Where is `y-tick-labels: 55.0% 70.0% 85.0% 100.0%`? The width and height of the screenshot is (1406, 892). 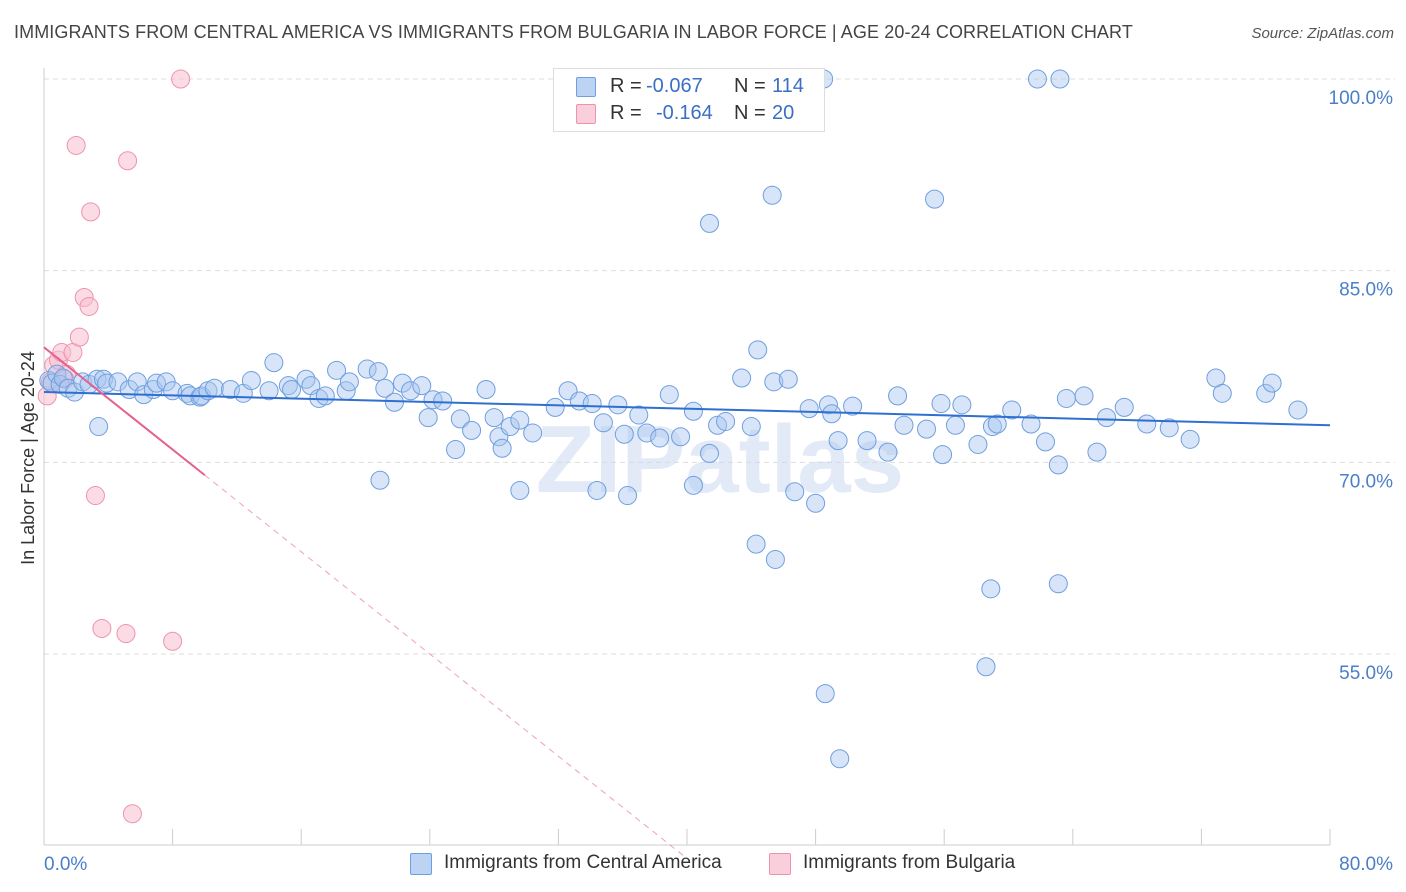 y-tick-labels: 55.0% 70.0% 85.0% 100.0% is located at coordinates (1361, 386).